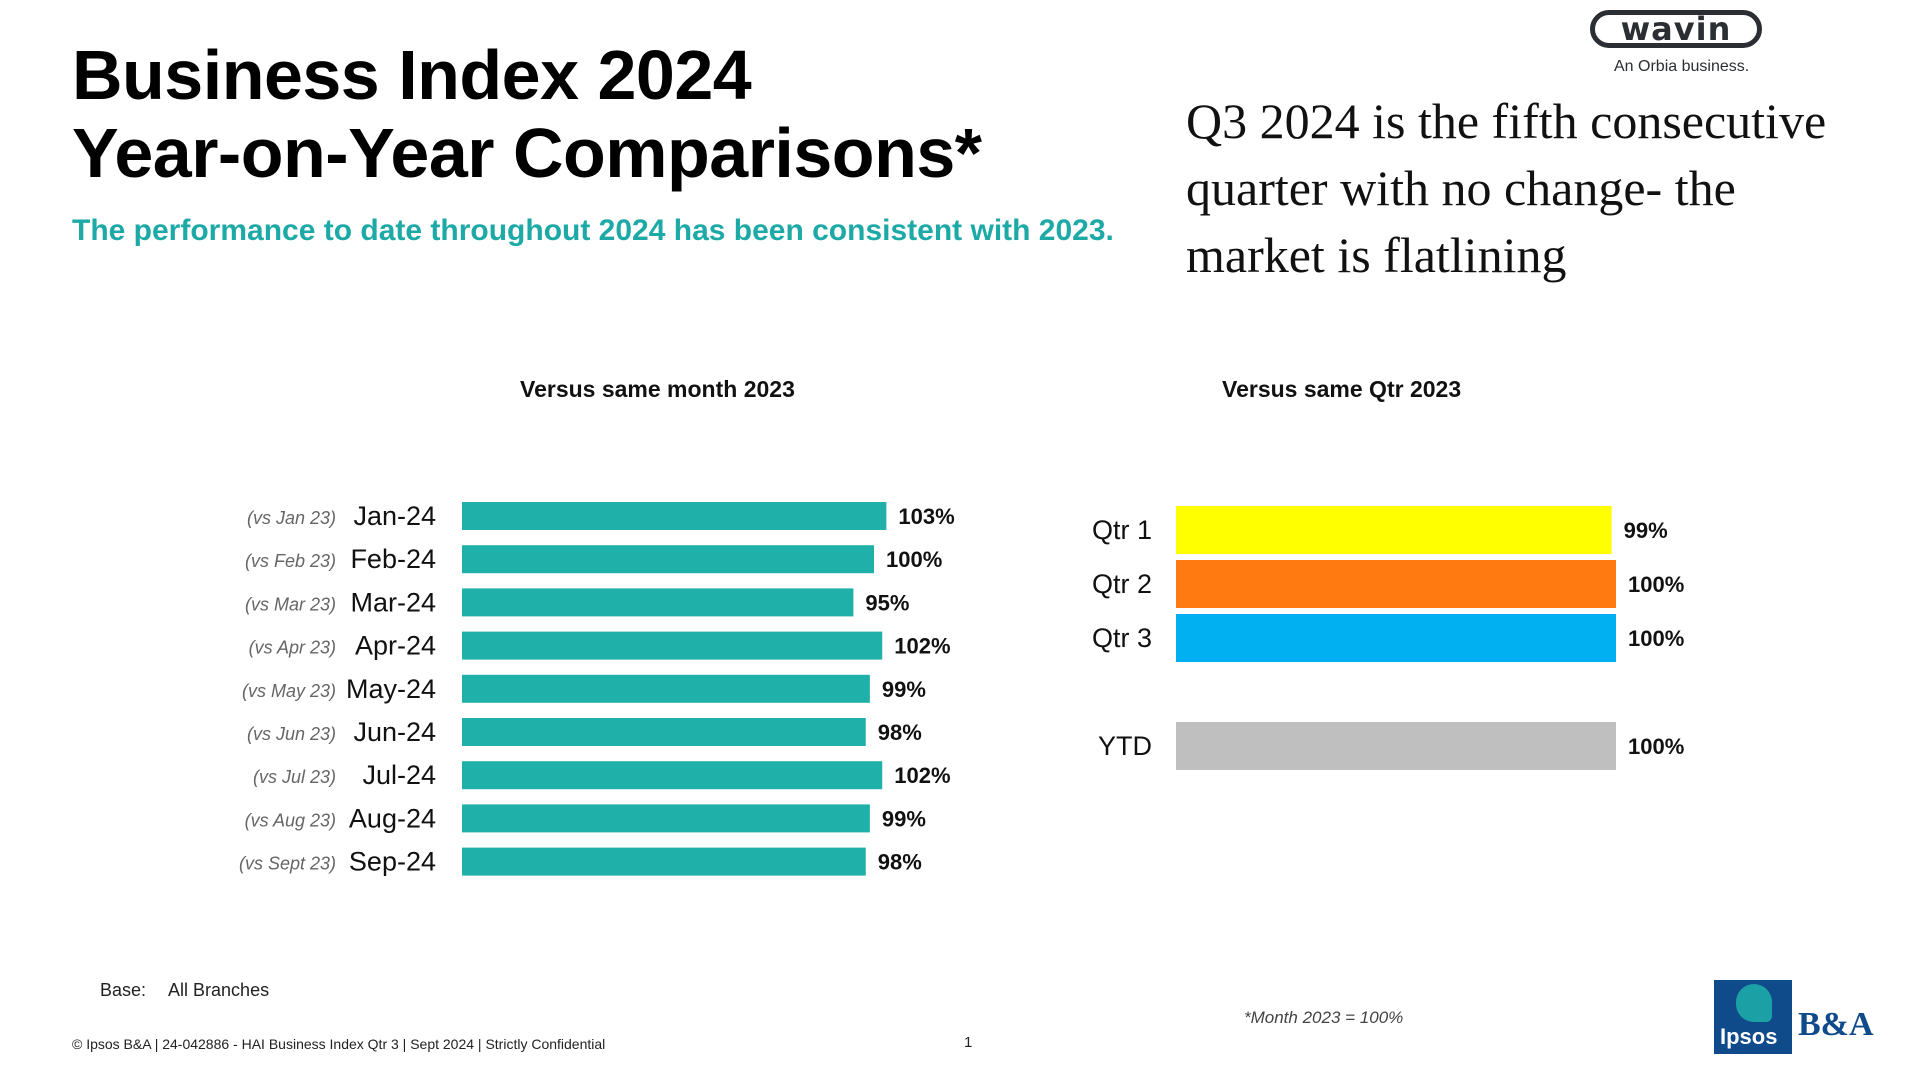  Describe the element at coordinates (294, 777) in the screenshot. I see `monthly-comparison-label: (vs Jul 23)` at that location.